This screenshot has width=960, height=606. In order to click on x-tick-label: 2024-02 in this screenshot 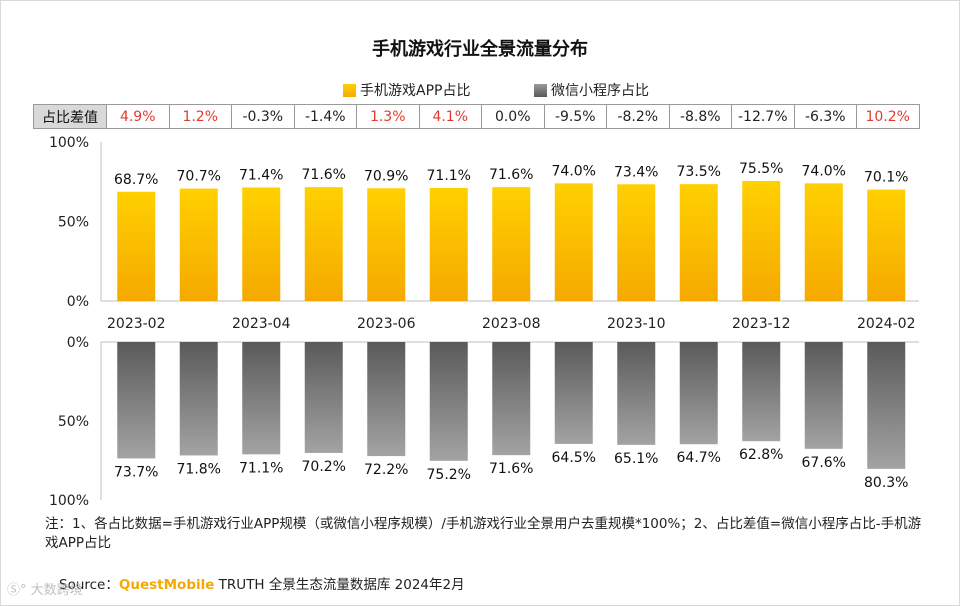, I will do `click(886, 324)`.